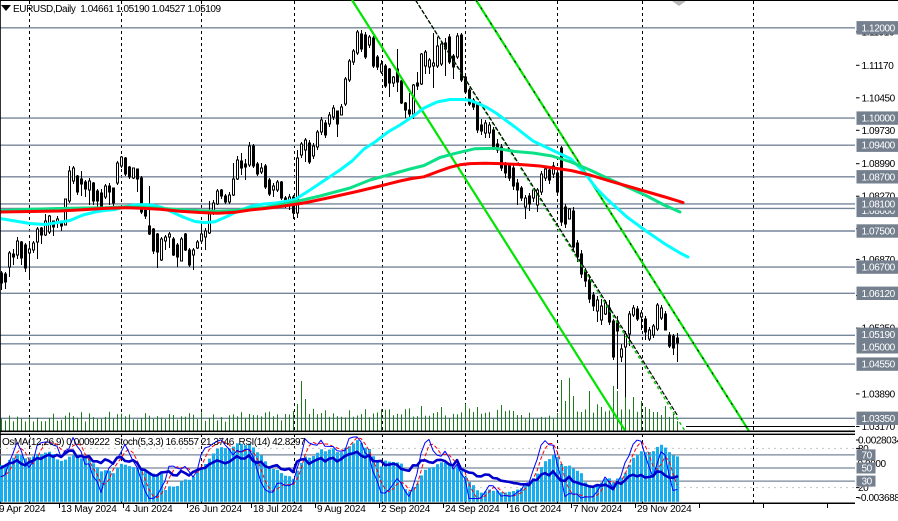 The width and height of the screenshot is (898, 521). I want to click on svg-text: 1.06120, so click(879, 294).